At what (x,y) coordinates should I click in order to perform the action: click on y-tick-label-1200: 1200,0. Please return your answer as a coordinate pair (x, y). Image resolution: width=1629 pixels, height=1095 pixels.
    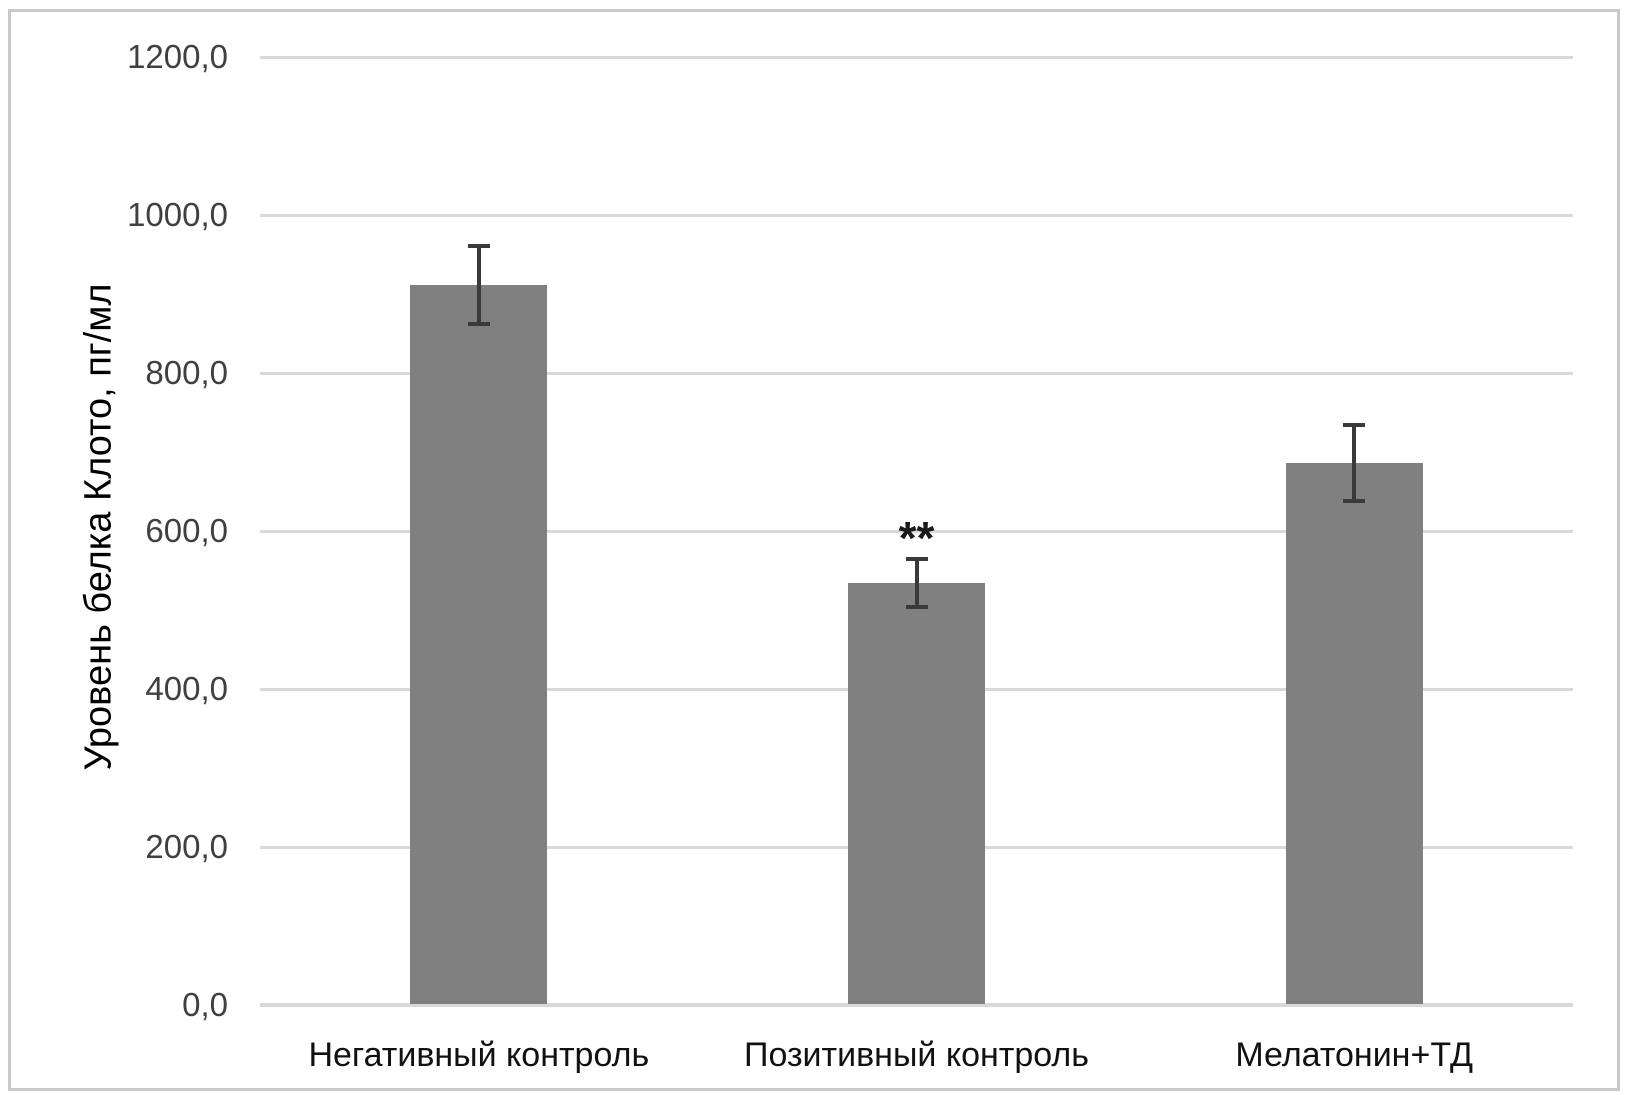
    Looking at the image, I should click on (177, 56).